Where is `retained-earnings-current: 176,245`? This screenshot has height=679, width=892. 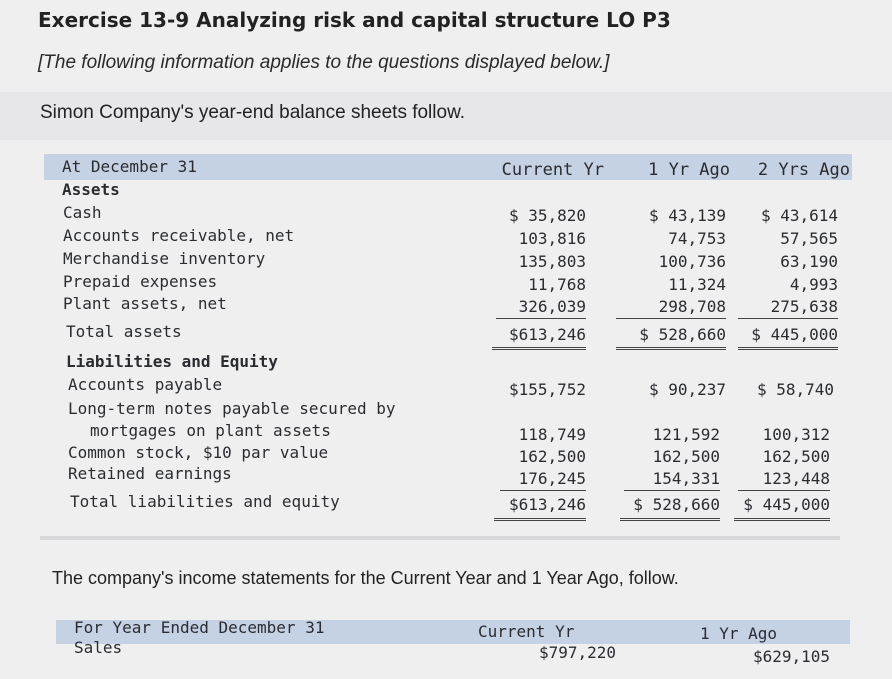
retained-earnings-current: 176,245 is located at coordinates (543, 480).